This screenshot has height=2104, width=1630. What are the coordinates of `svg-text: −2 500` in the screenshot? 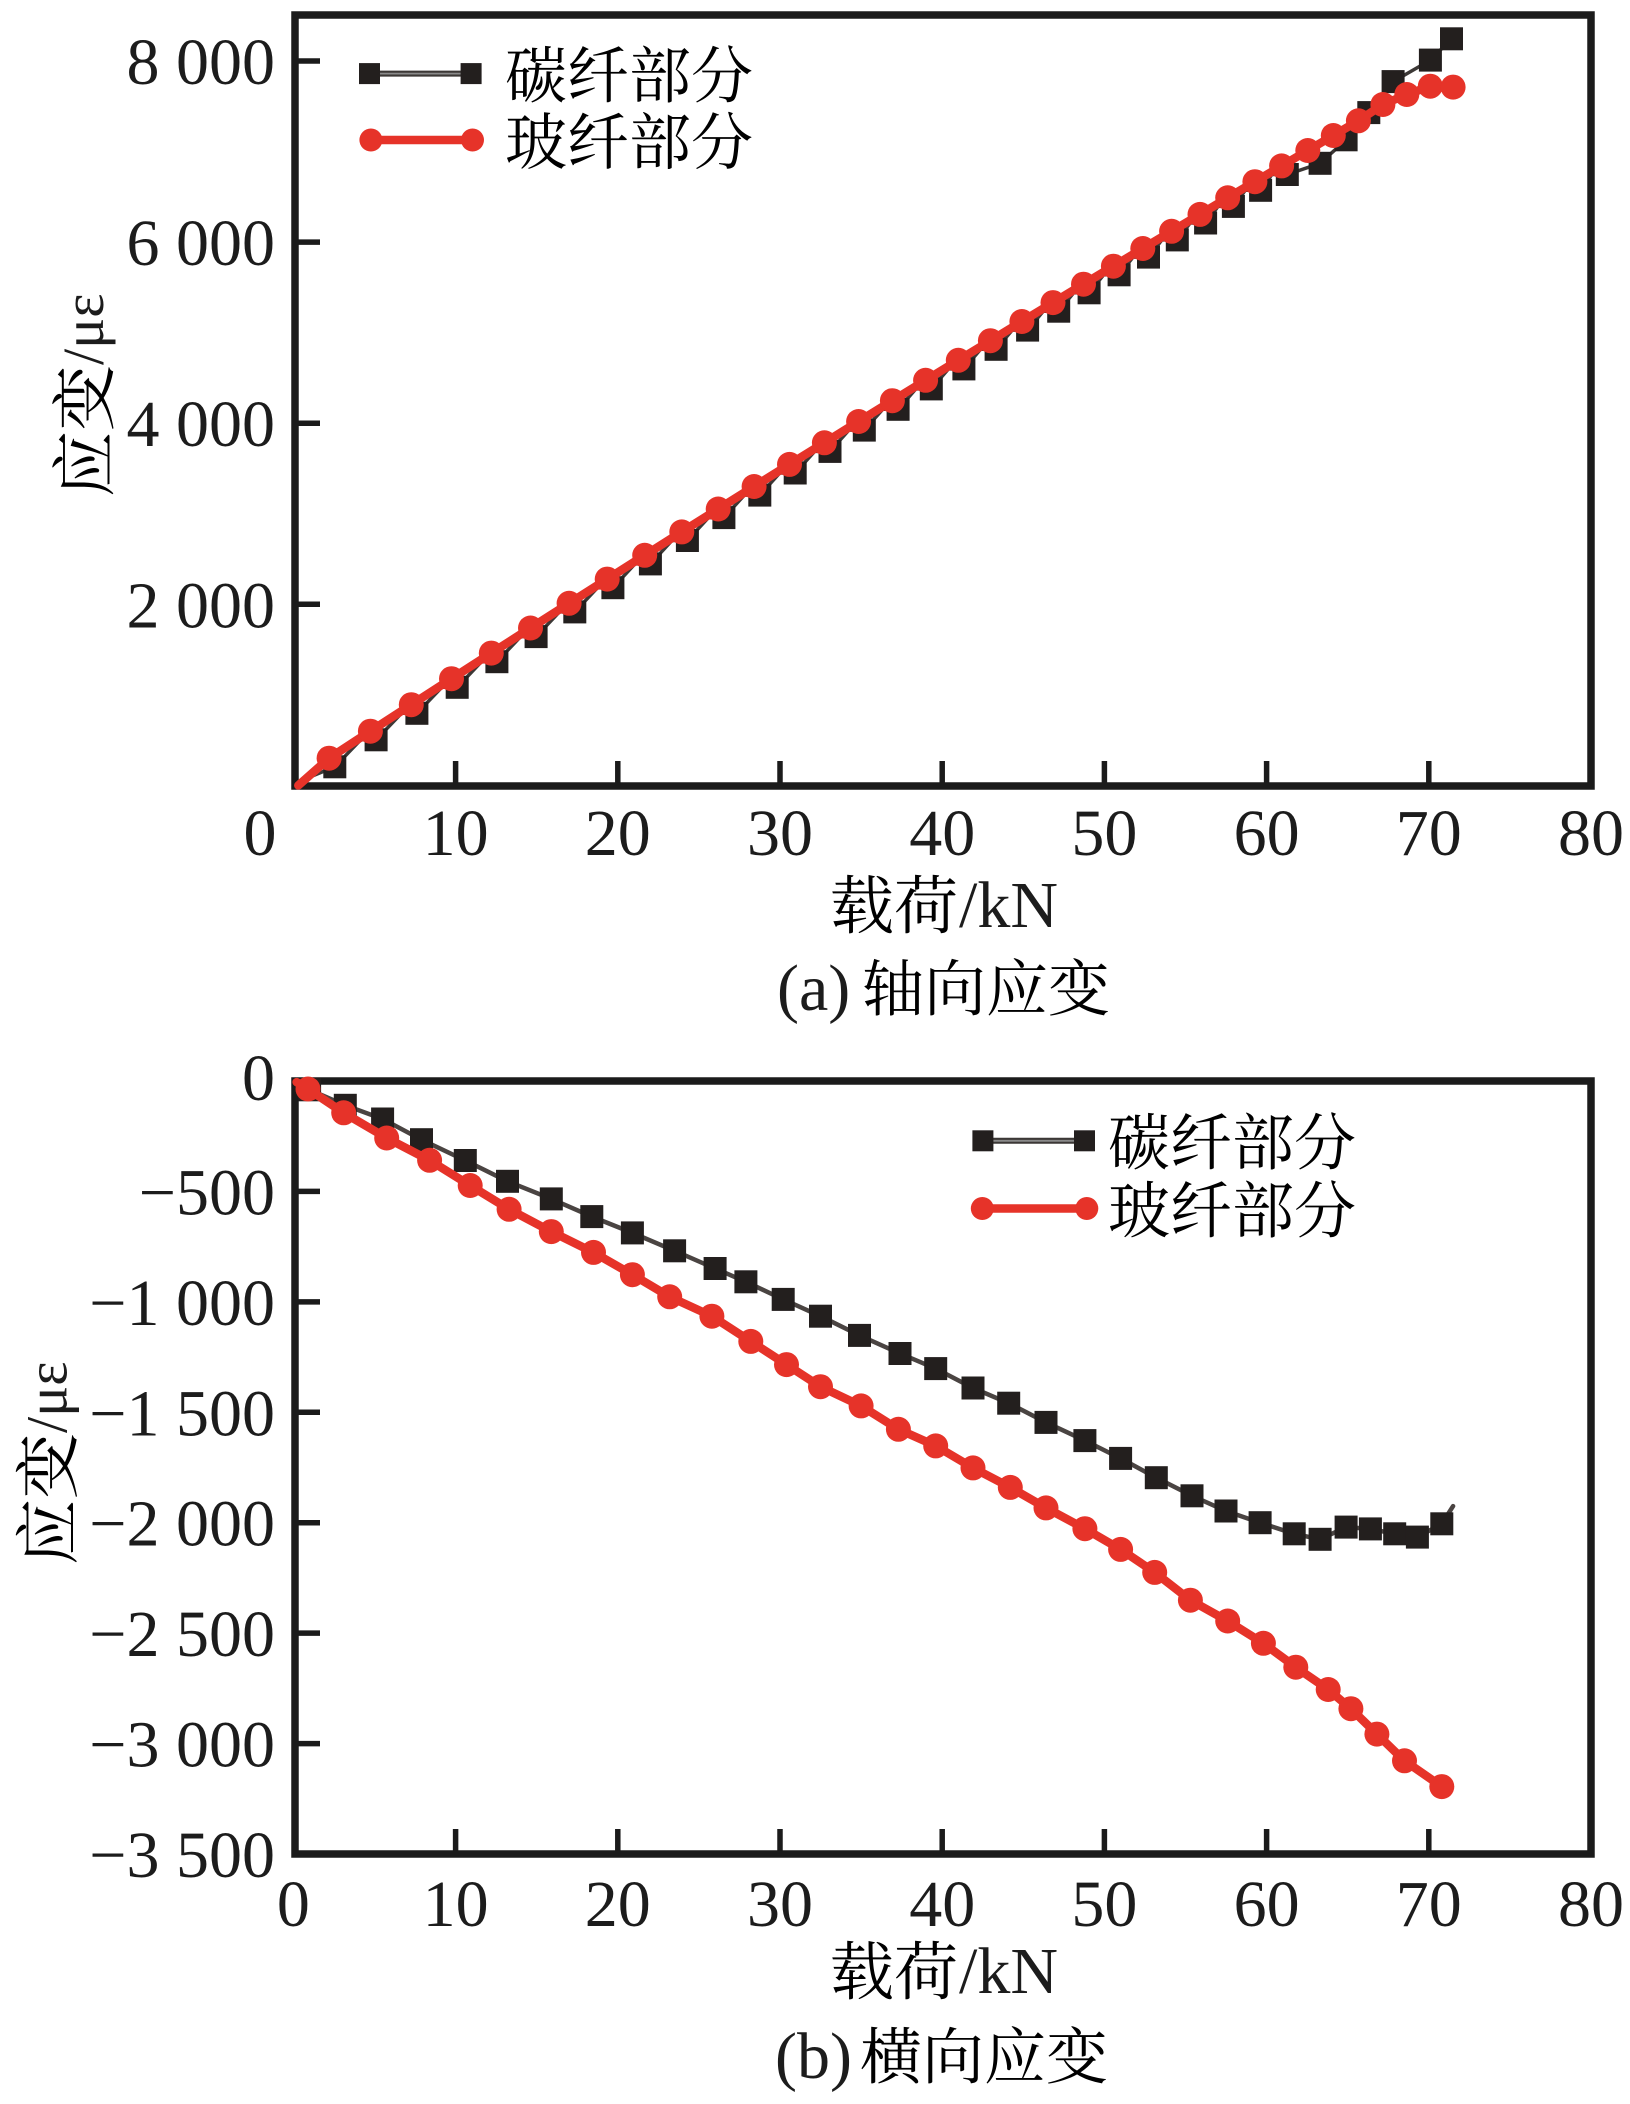 It's located at (182, 1634).